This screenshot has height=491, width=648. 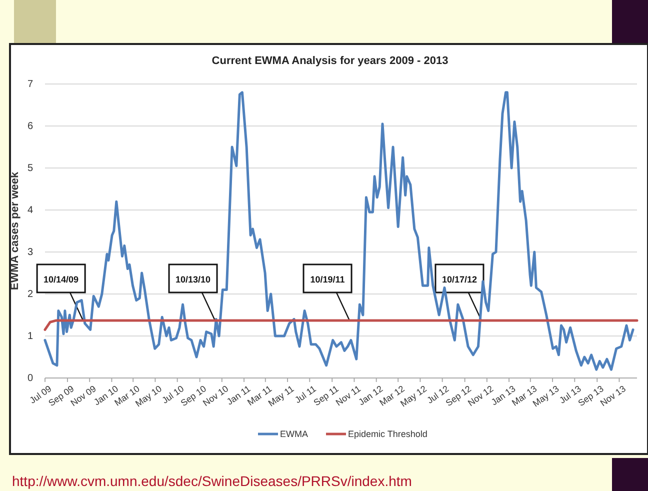 I want to click on annotation: 10/19/11, so click(x=327, y=279).